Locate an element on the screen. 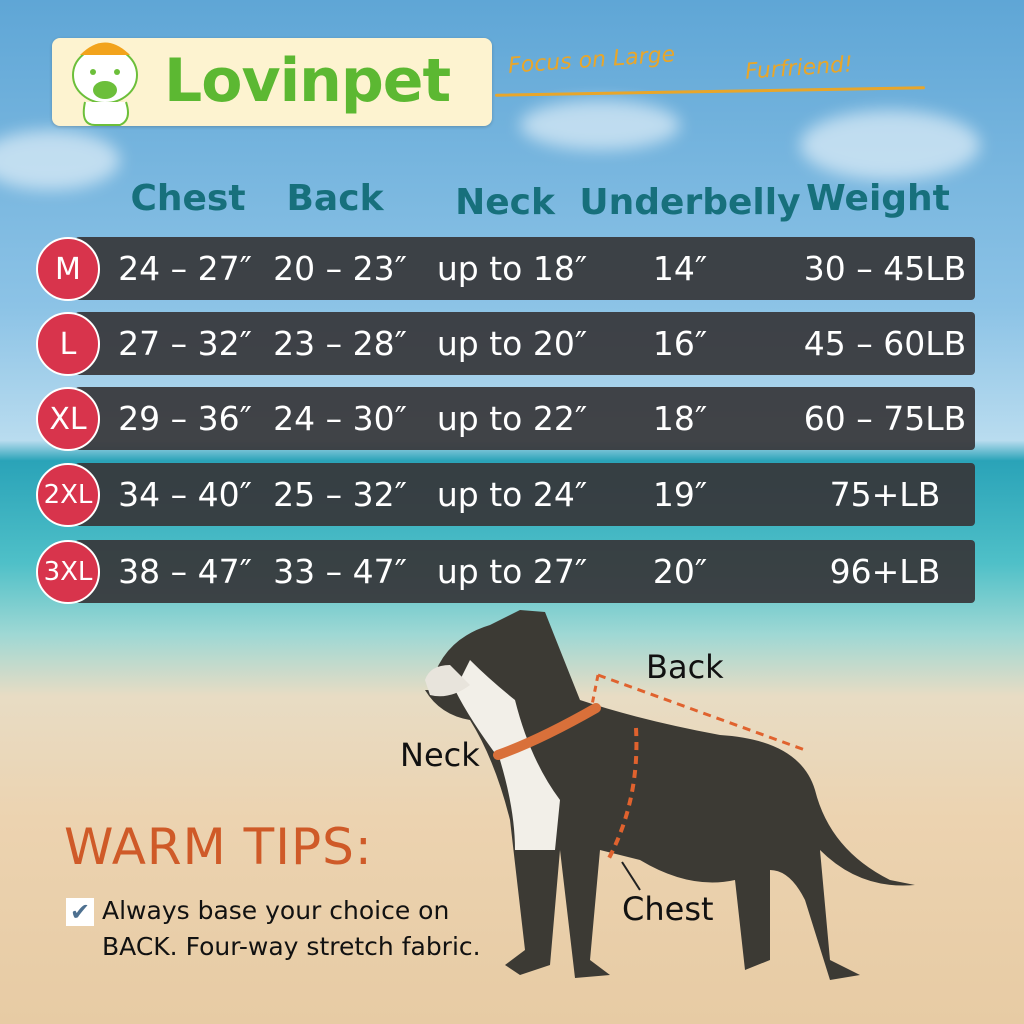 This screenshot has height=1024, width=1024. tip-line: Four-way stretch fabric. is located at coordinates (333, 946).